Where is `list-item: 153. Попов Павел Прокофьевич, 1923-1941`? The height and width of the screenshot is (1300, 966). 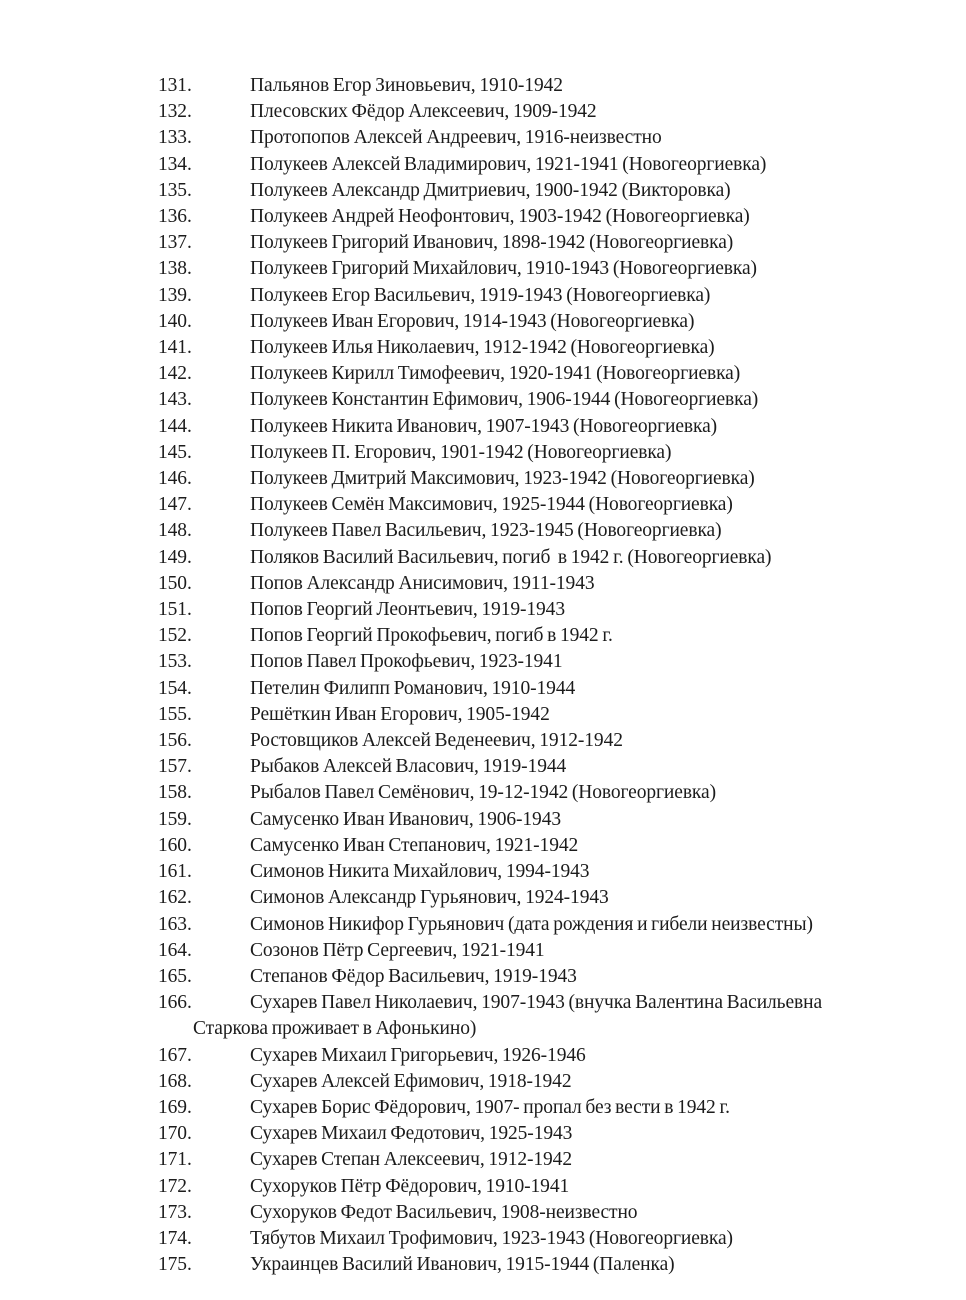
list-item: 153. Попов Павел Прокофьевич, 1923-1941 is located at coordinates (490, 662).